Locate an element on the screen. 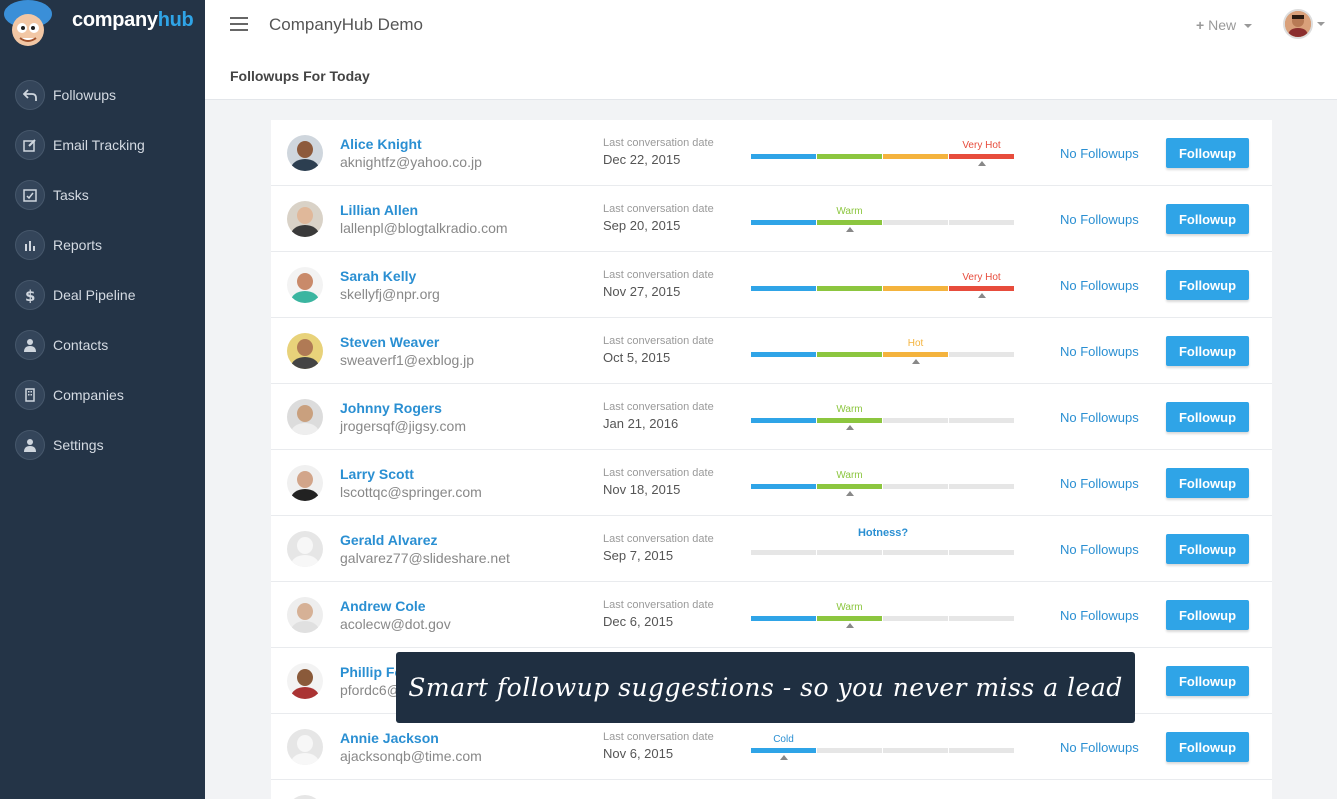 This screenshot has width=1337, height=799. contact-name: Gerald Alvarez is located at coordinates (389, 540).